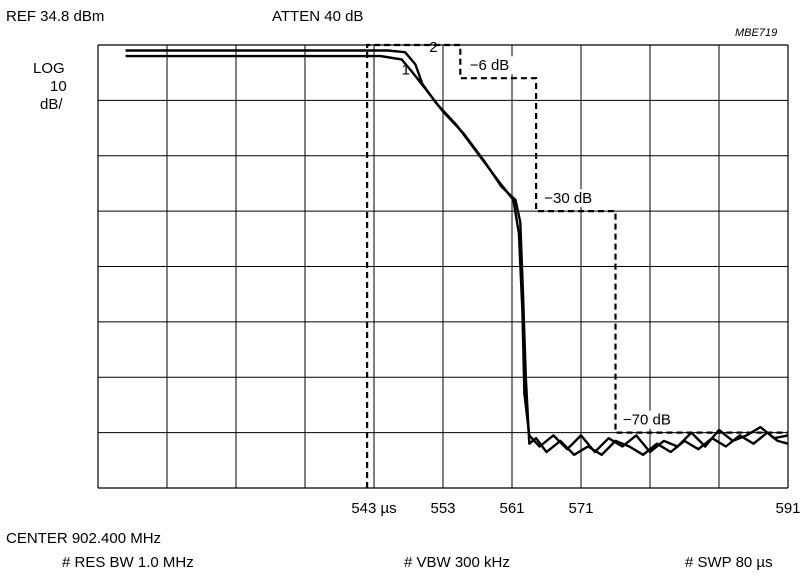 This screenshot has width=804, height=577. Describe the element at coordinates (457, 562) in the screenshot. I see `vbw-label: # VBW 300 kHz` at that location.